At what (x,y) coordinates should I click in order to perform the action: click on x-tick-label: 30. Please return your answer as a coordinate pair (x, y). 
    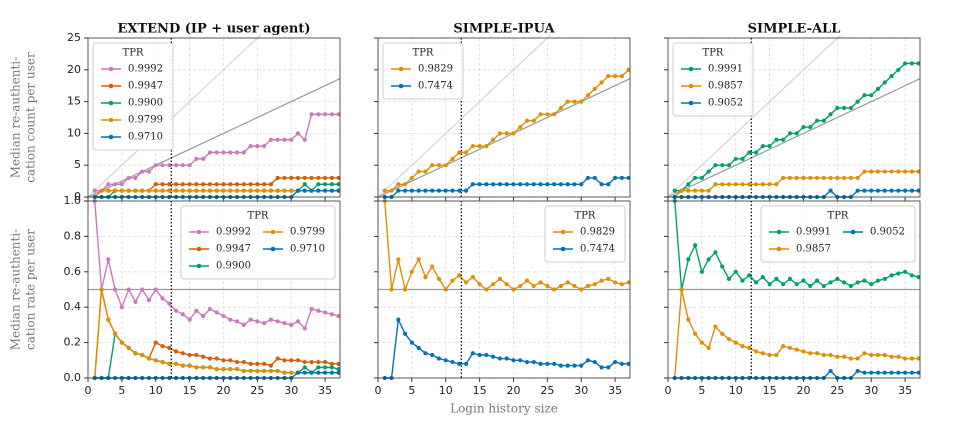
    Looking at the image, I should click on (871, 390).